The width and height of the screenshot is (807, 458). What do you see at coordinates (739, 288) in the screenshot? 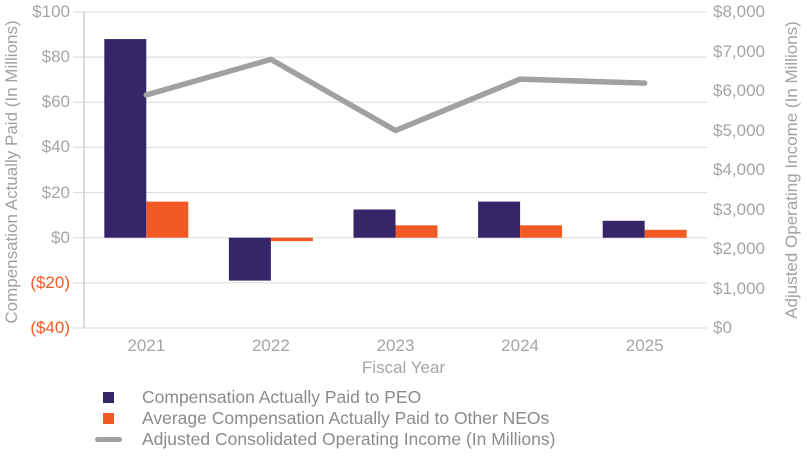
I see `right-axis-tick-label: $1,000` at bounding box center [739, 288].